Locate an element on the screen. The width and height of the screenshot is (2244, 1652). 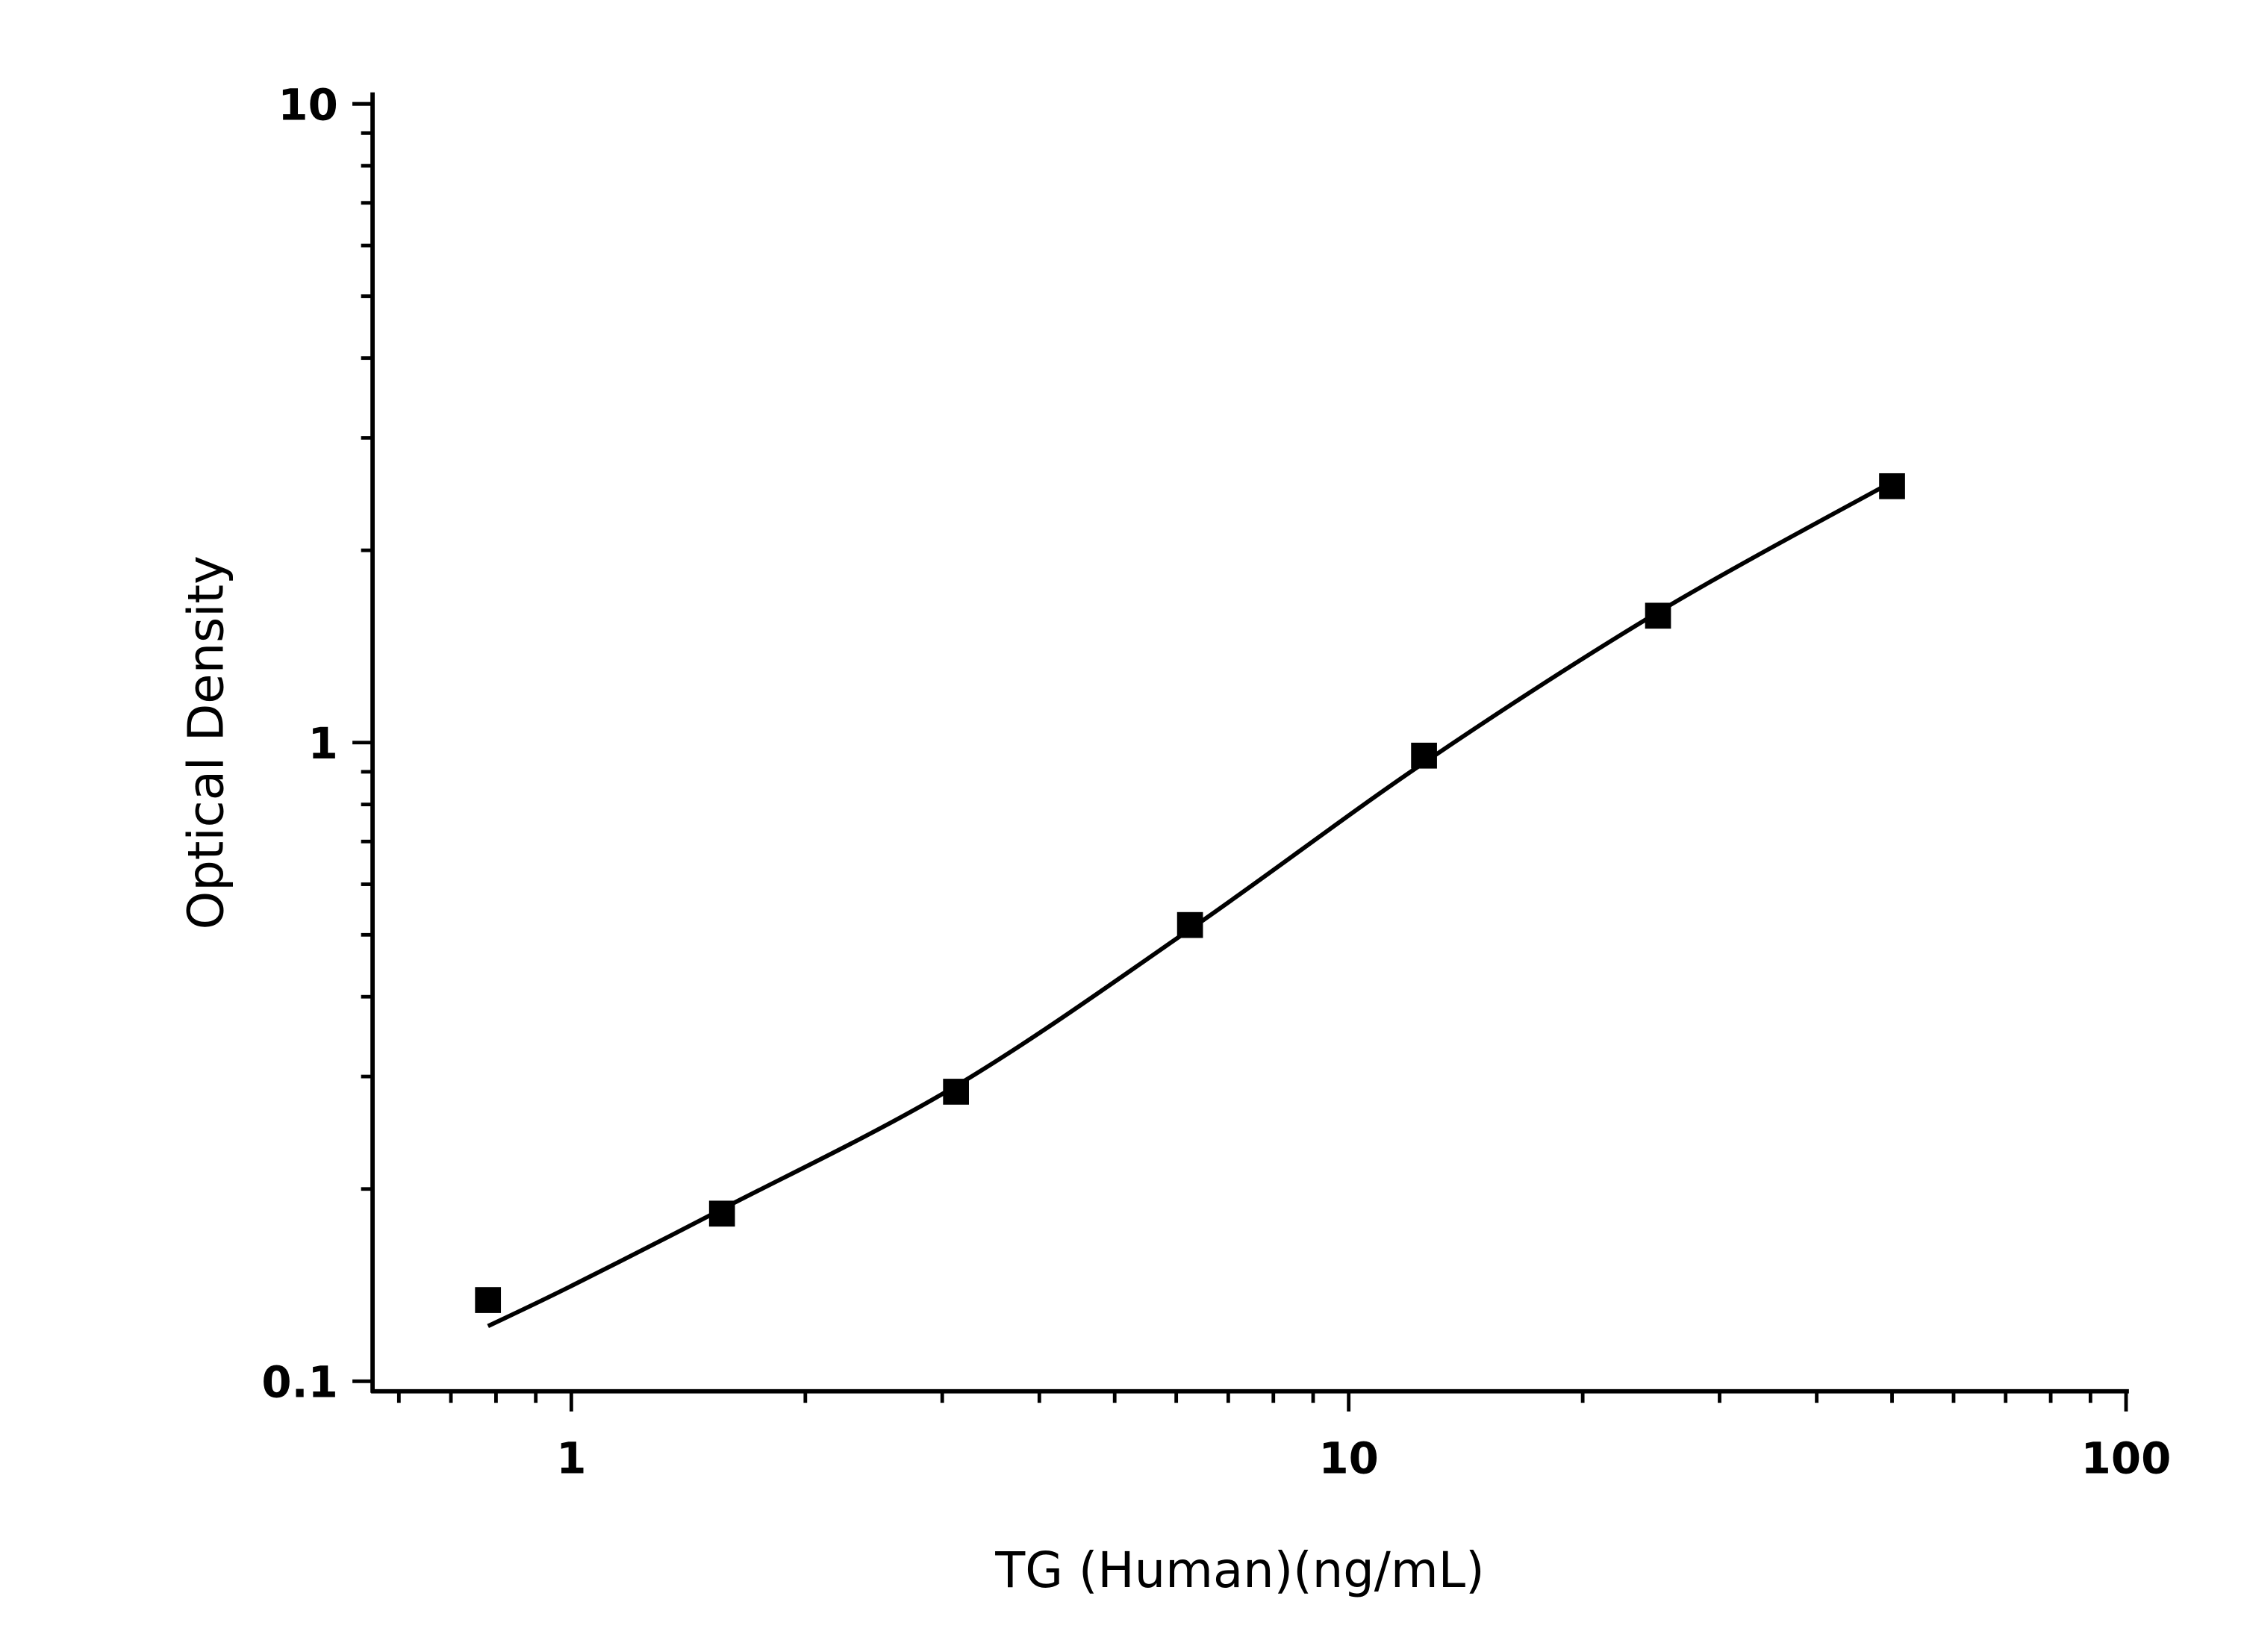
x-tick-label: 100 is located at coordinates (2126, 1458).